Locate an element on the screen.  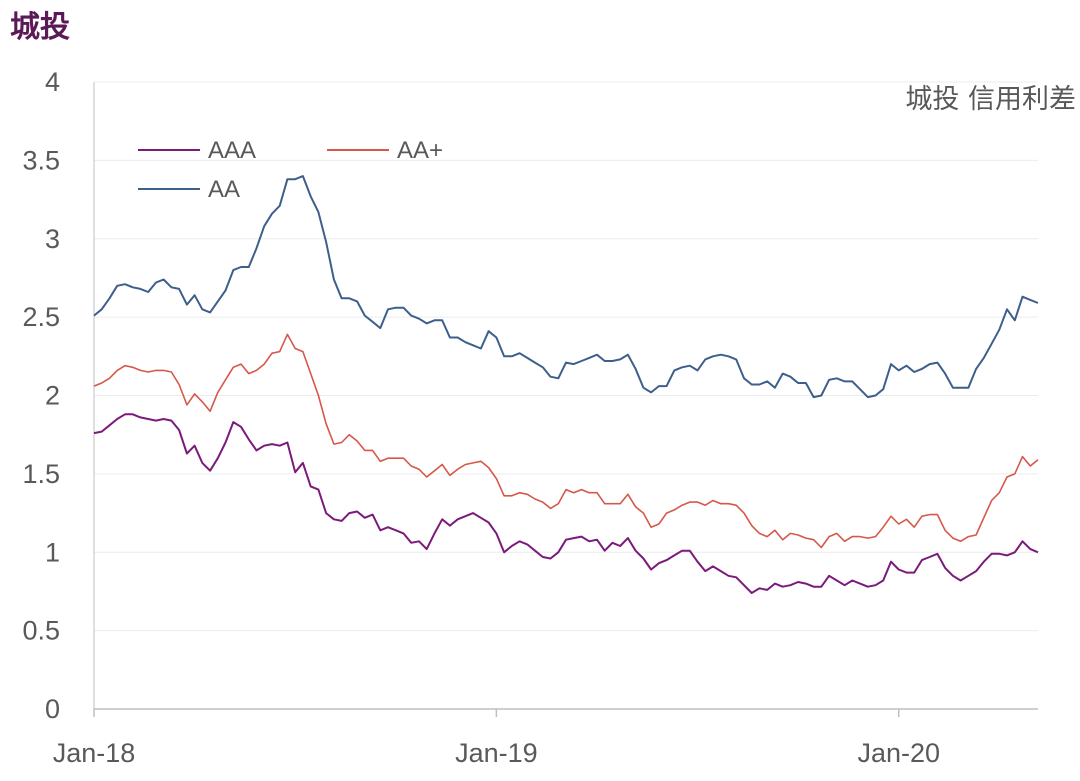
x-tick-label: Jan-19 is located at coordinates (496, 753).